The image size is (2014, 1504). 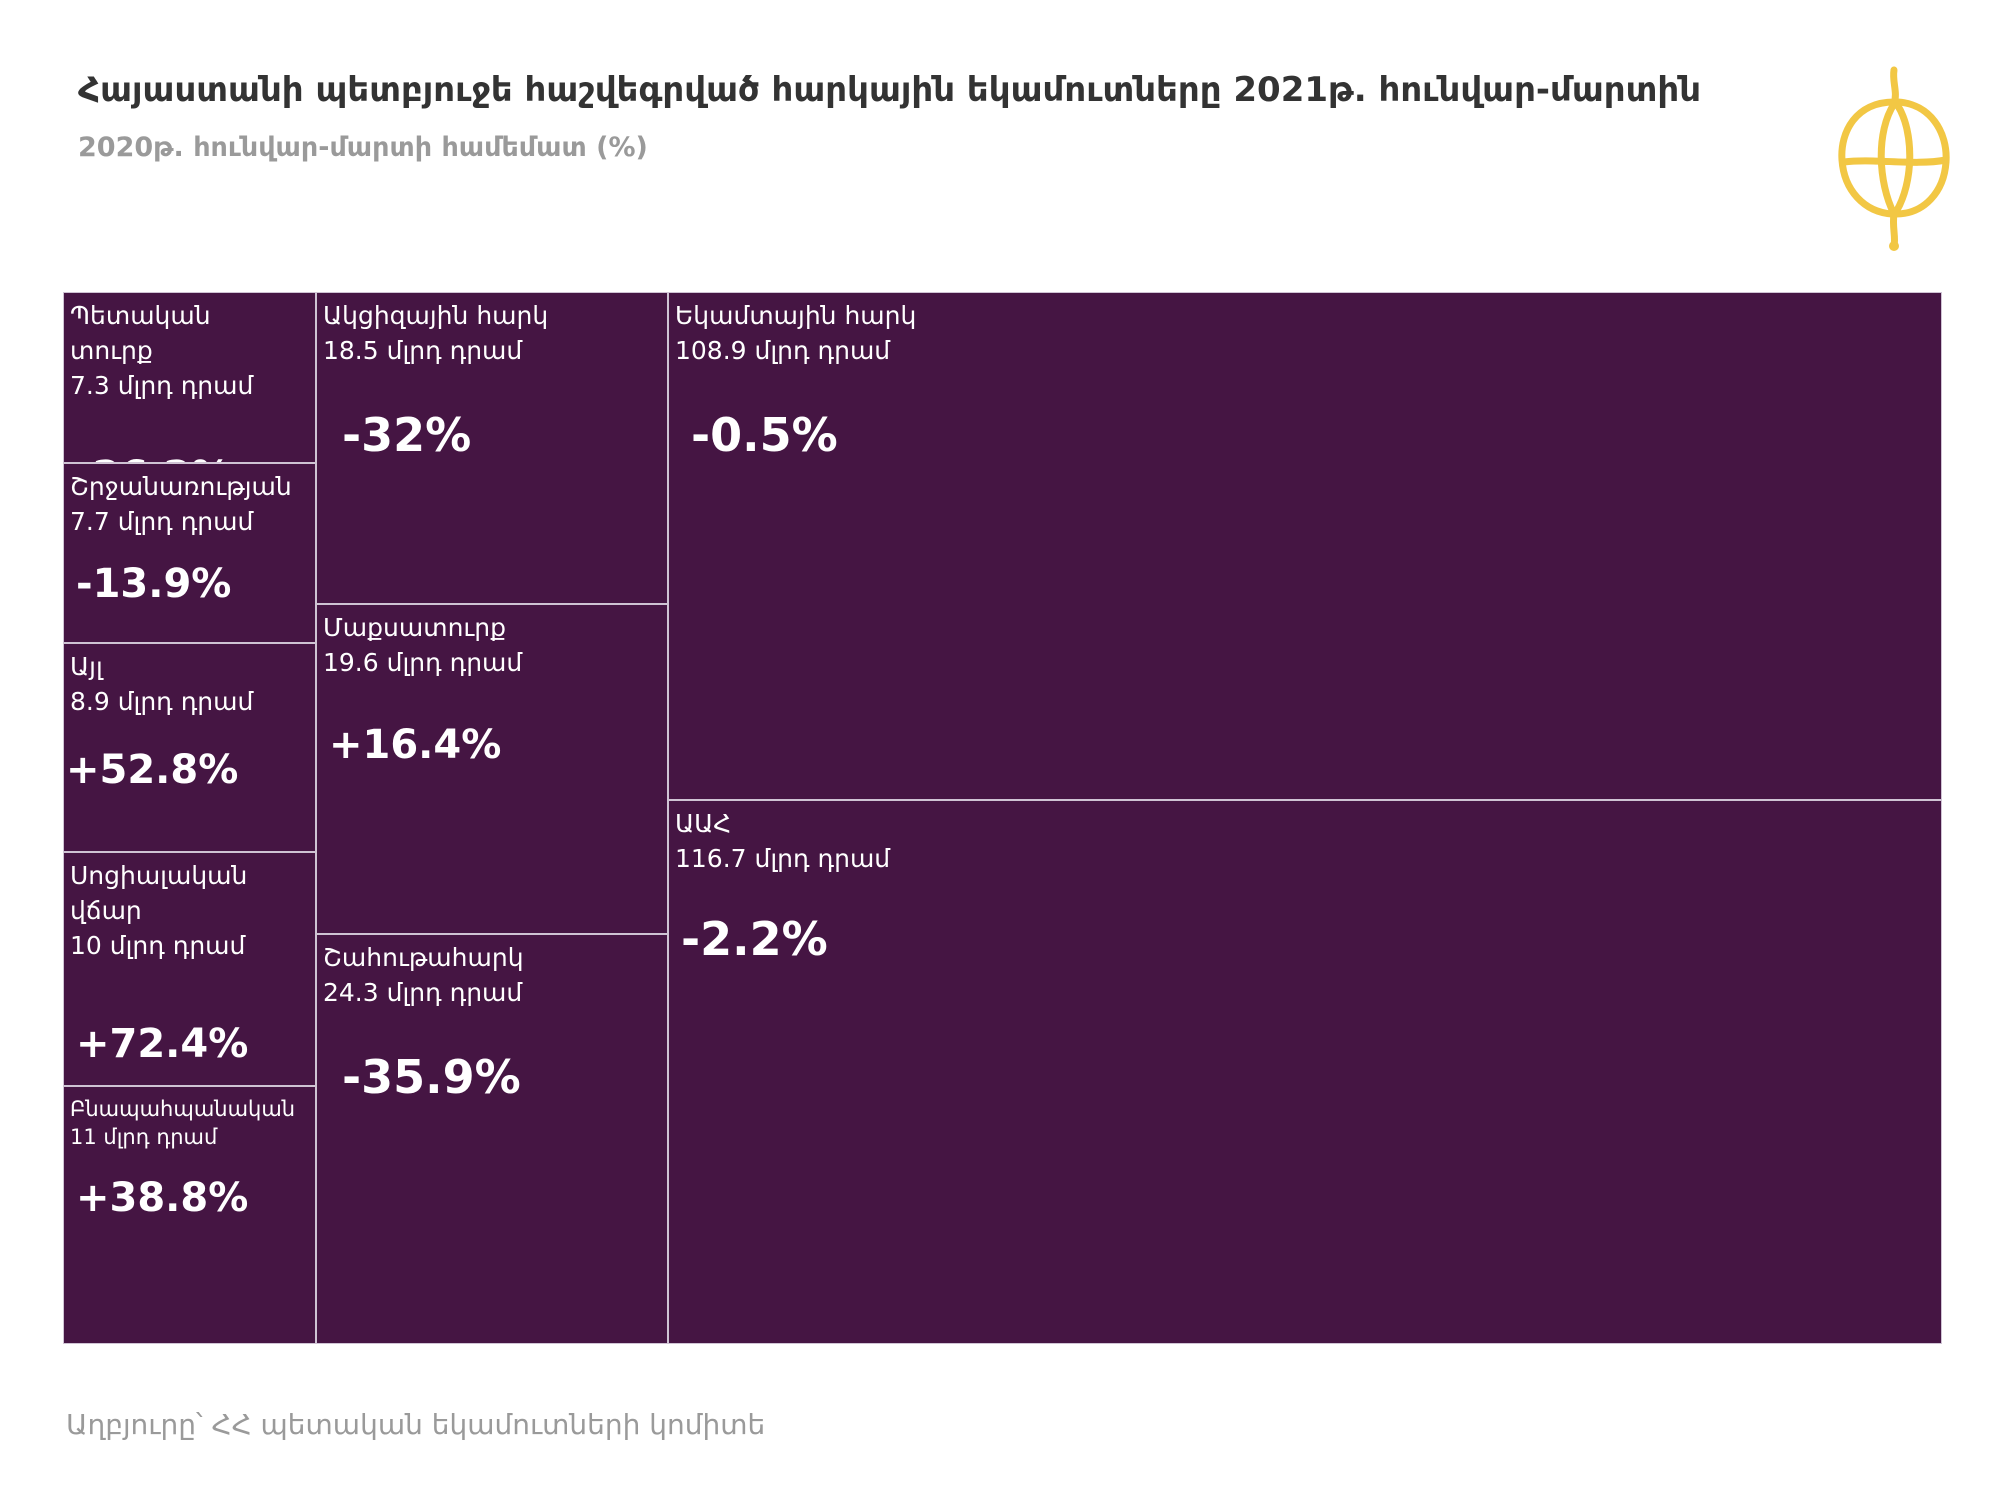 What do you see at coordinates (423, 992) in the screenshot?
I see `cell-amount: 24.3 մլրդ դրամ` at bounding box center [423, 992].